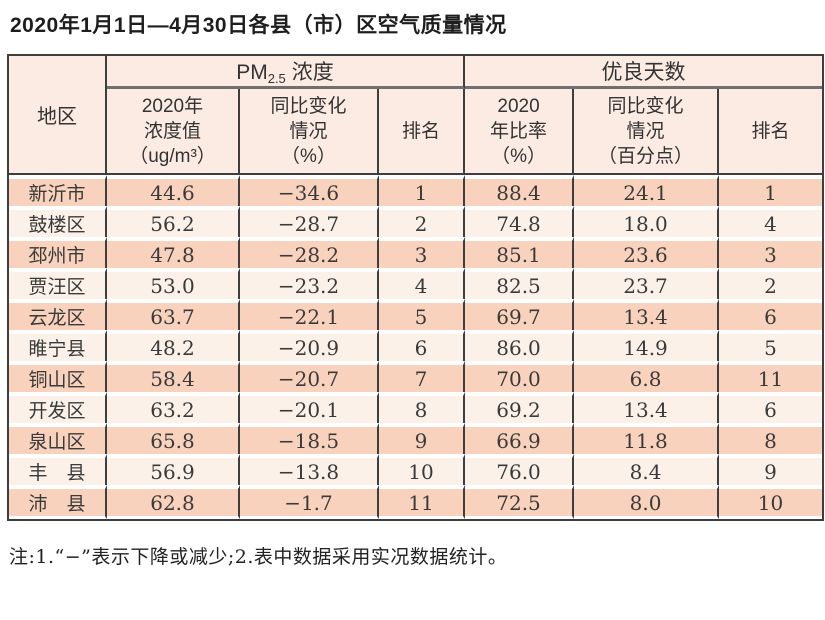 Image resolution: width=825 pixels, height=620 pixels. What do you see at coordinates (520, 377) in the screenshot?
I see `cell-gd-ratio: 70.0` at bounding box center [520, 377].